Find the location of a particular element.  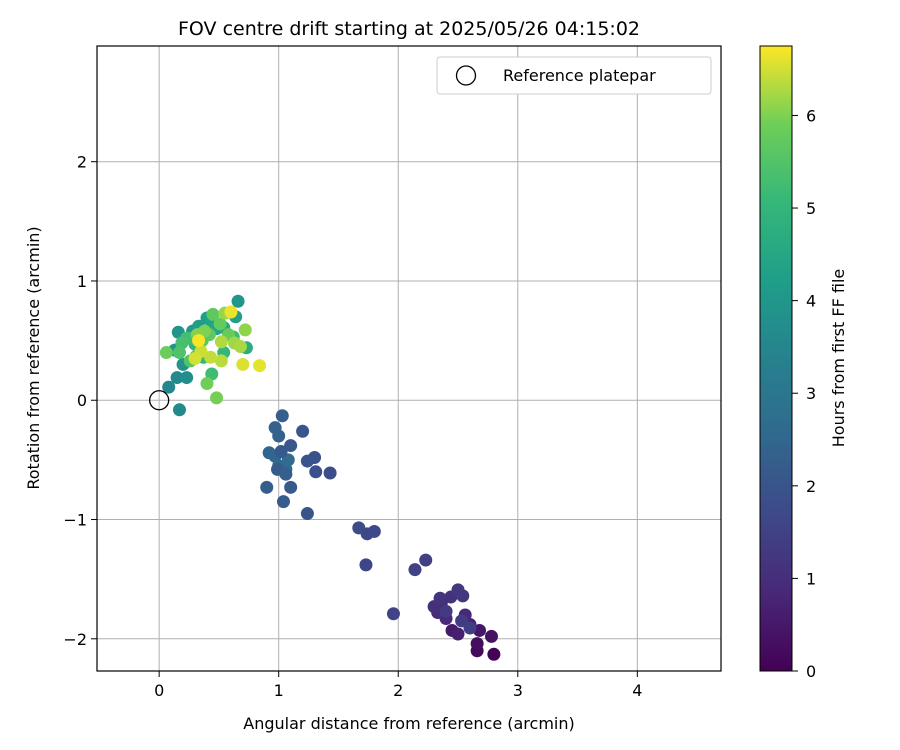

reference-point is located at coordinates (159, 400).